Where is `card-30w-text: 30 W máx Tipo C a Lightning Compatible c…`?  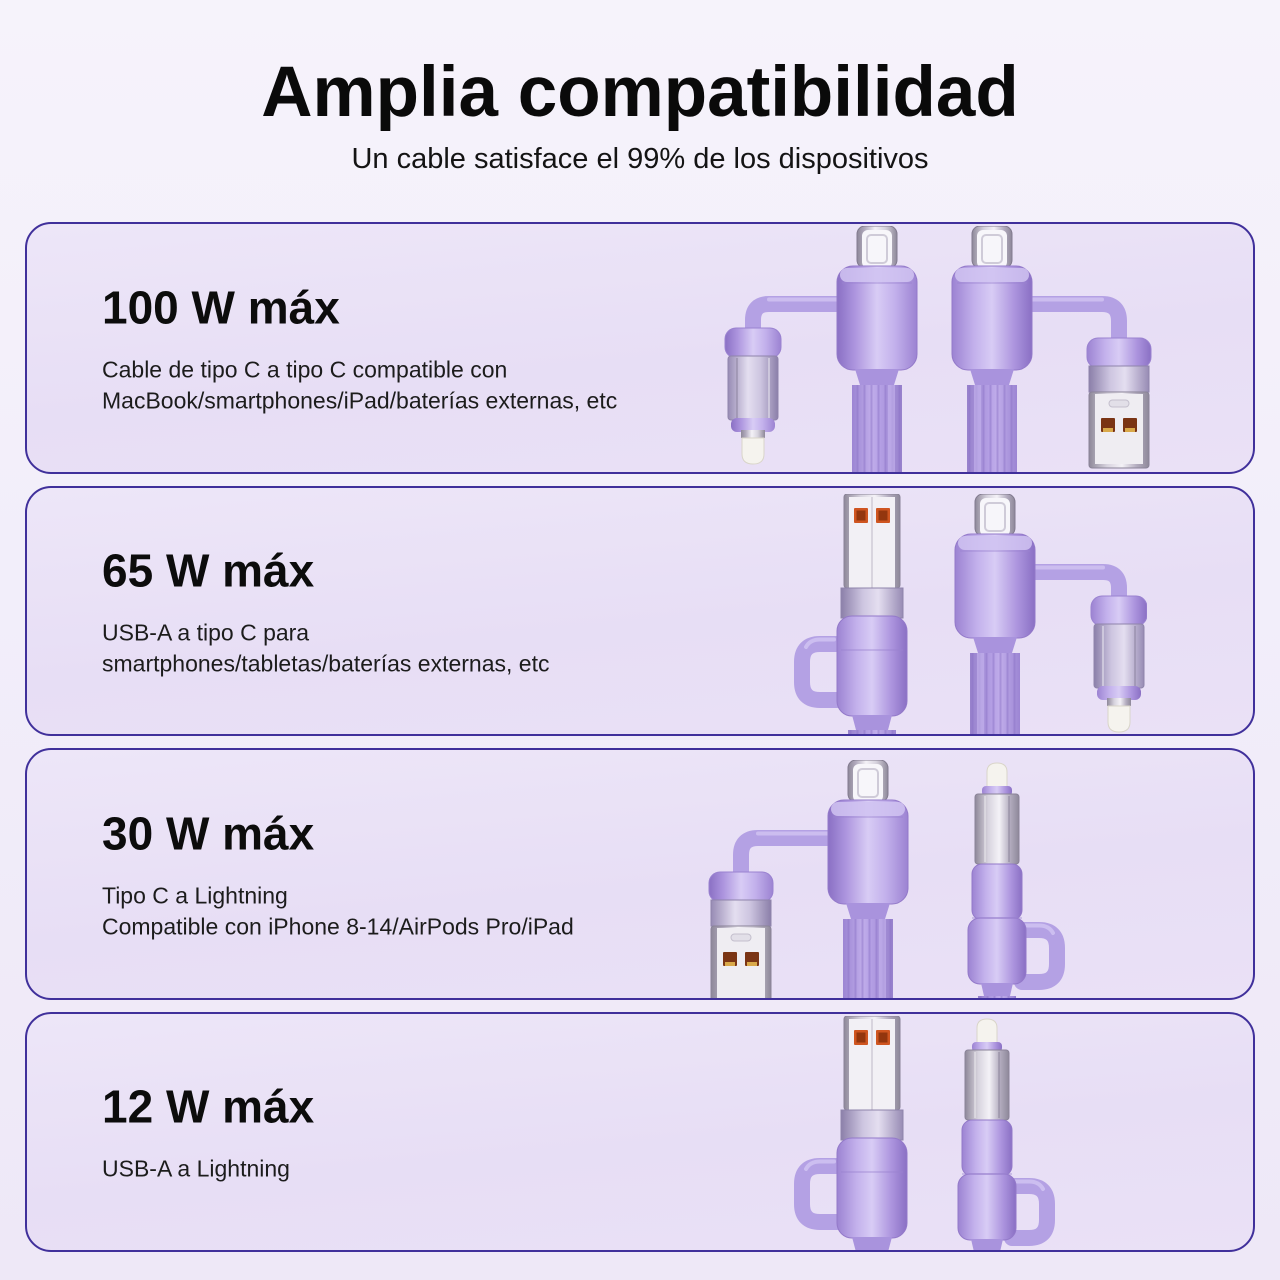 card-30w-text: 30 W máx Tipo C a Lightning Compatible c… is located at coordinates (338, 873).